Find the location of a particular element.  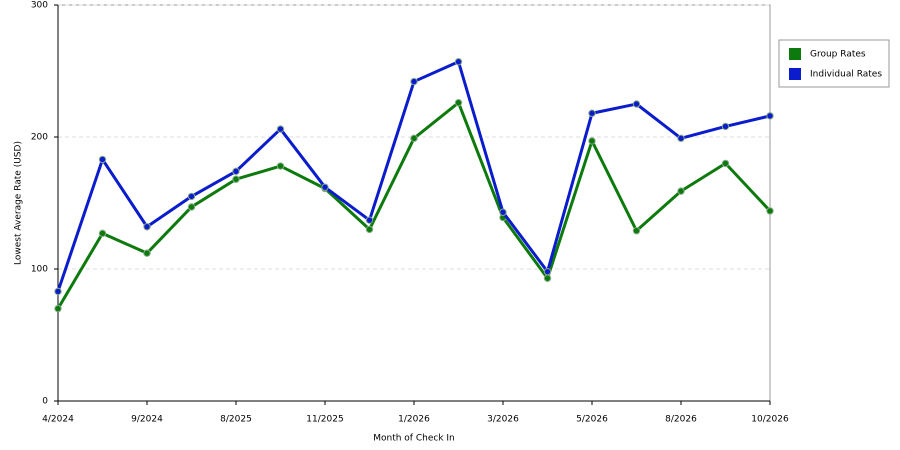

y-tick-label: 300 is located at coordinates (39, 6).